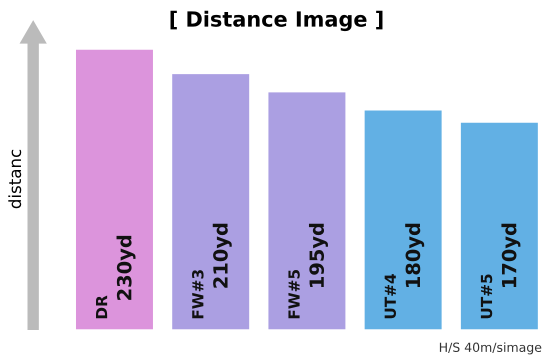  I want to click on x-tick-label: UT#5, so click(486, 296).